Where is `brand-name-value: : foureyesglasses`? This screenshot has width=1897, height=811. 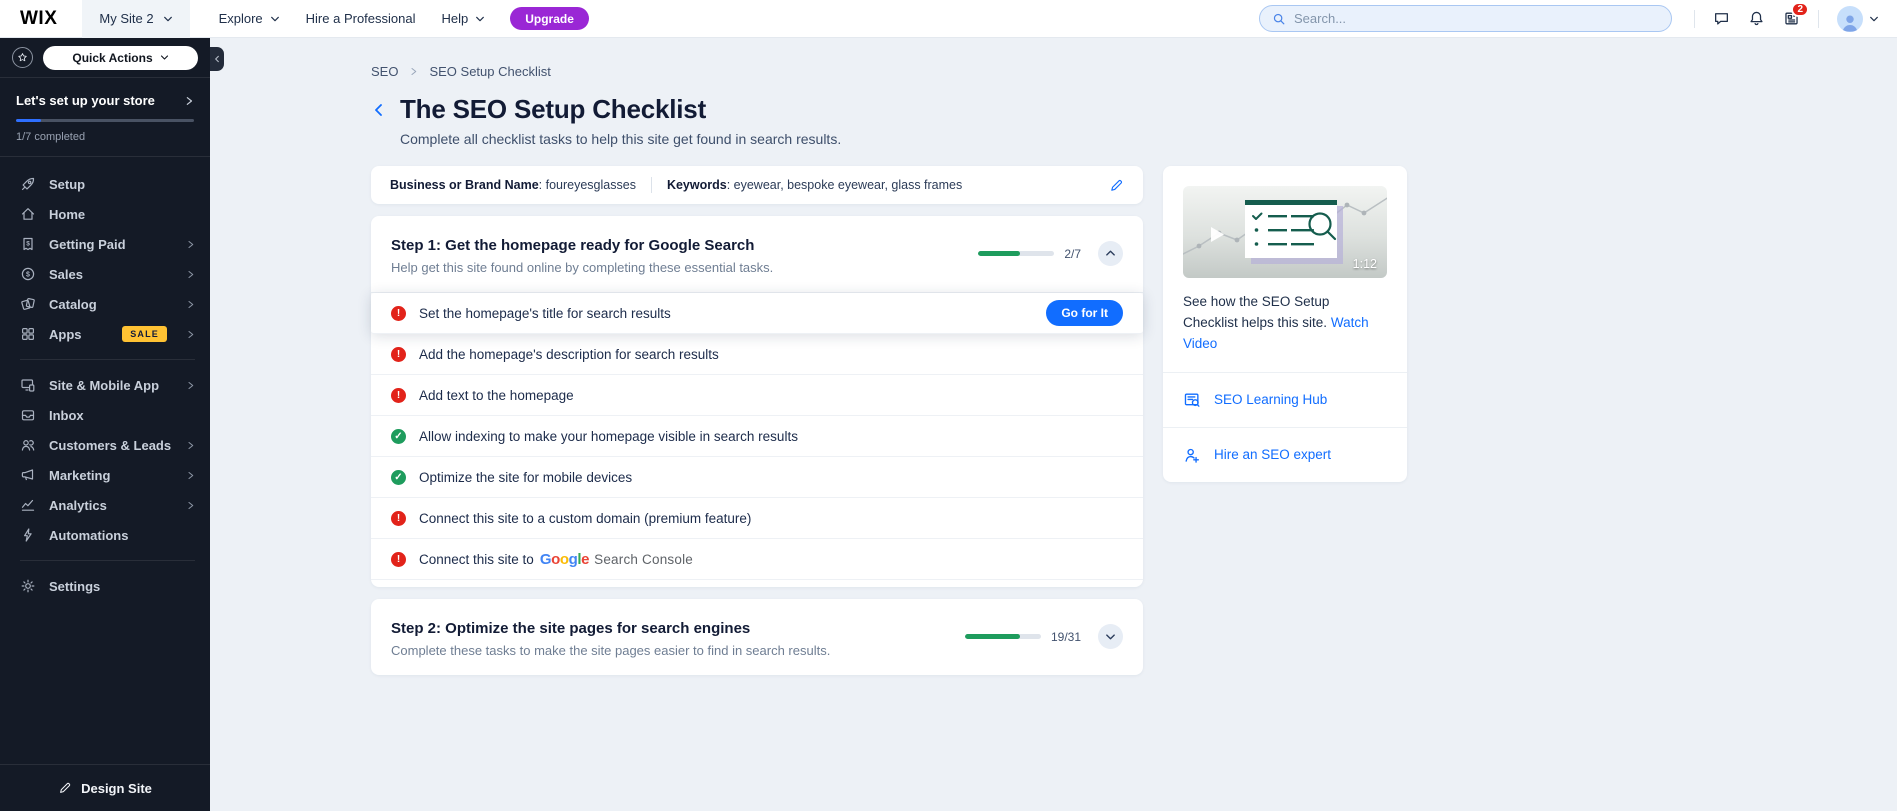 brand-name-value: : foureyesglasses is located at coordinates (587, 185).